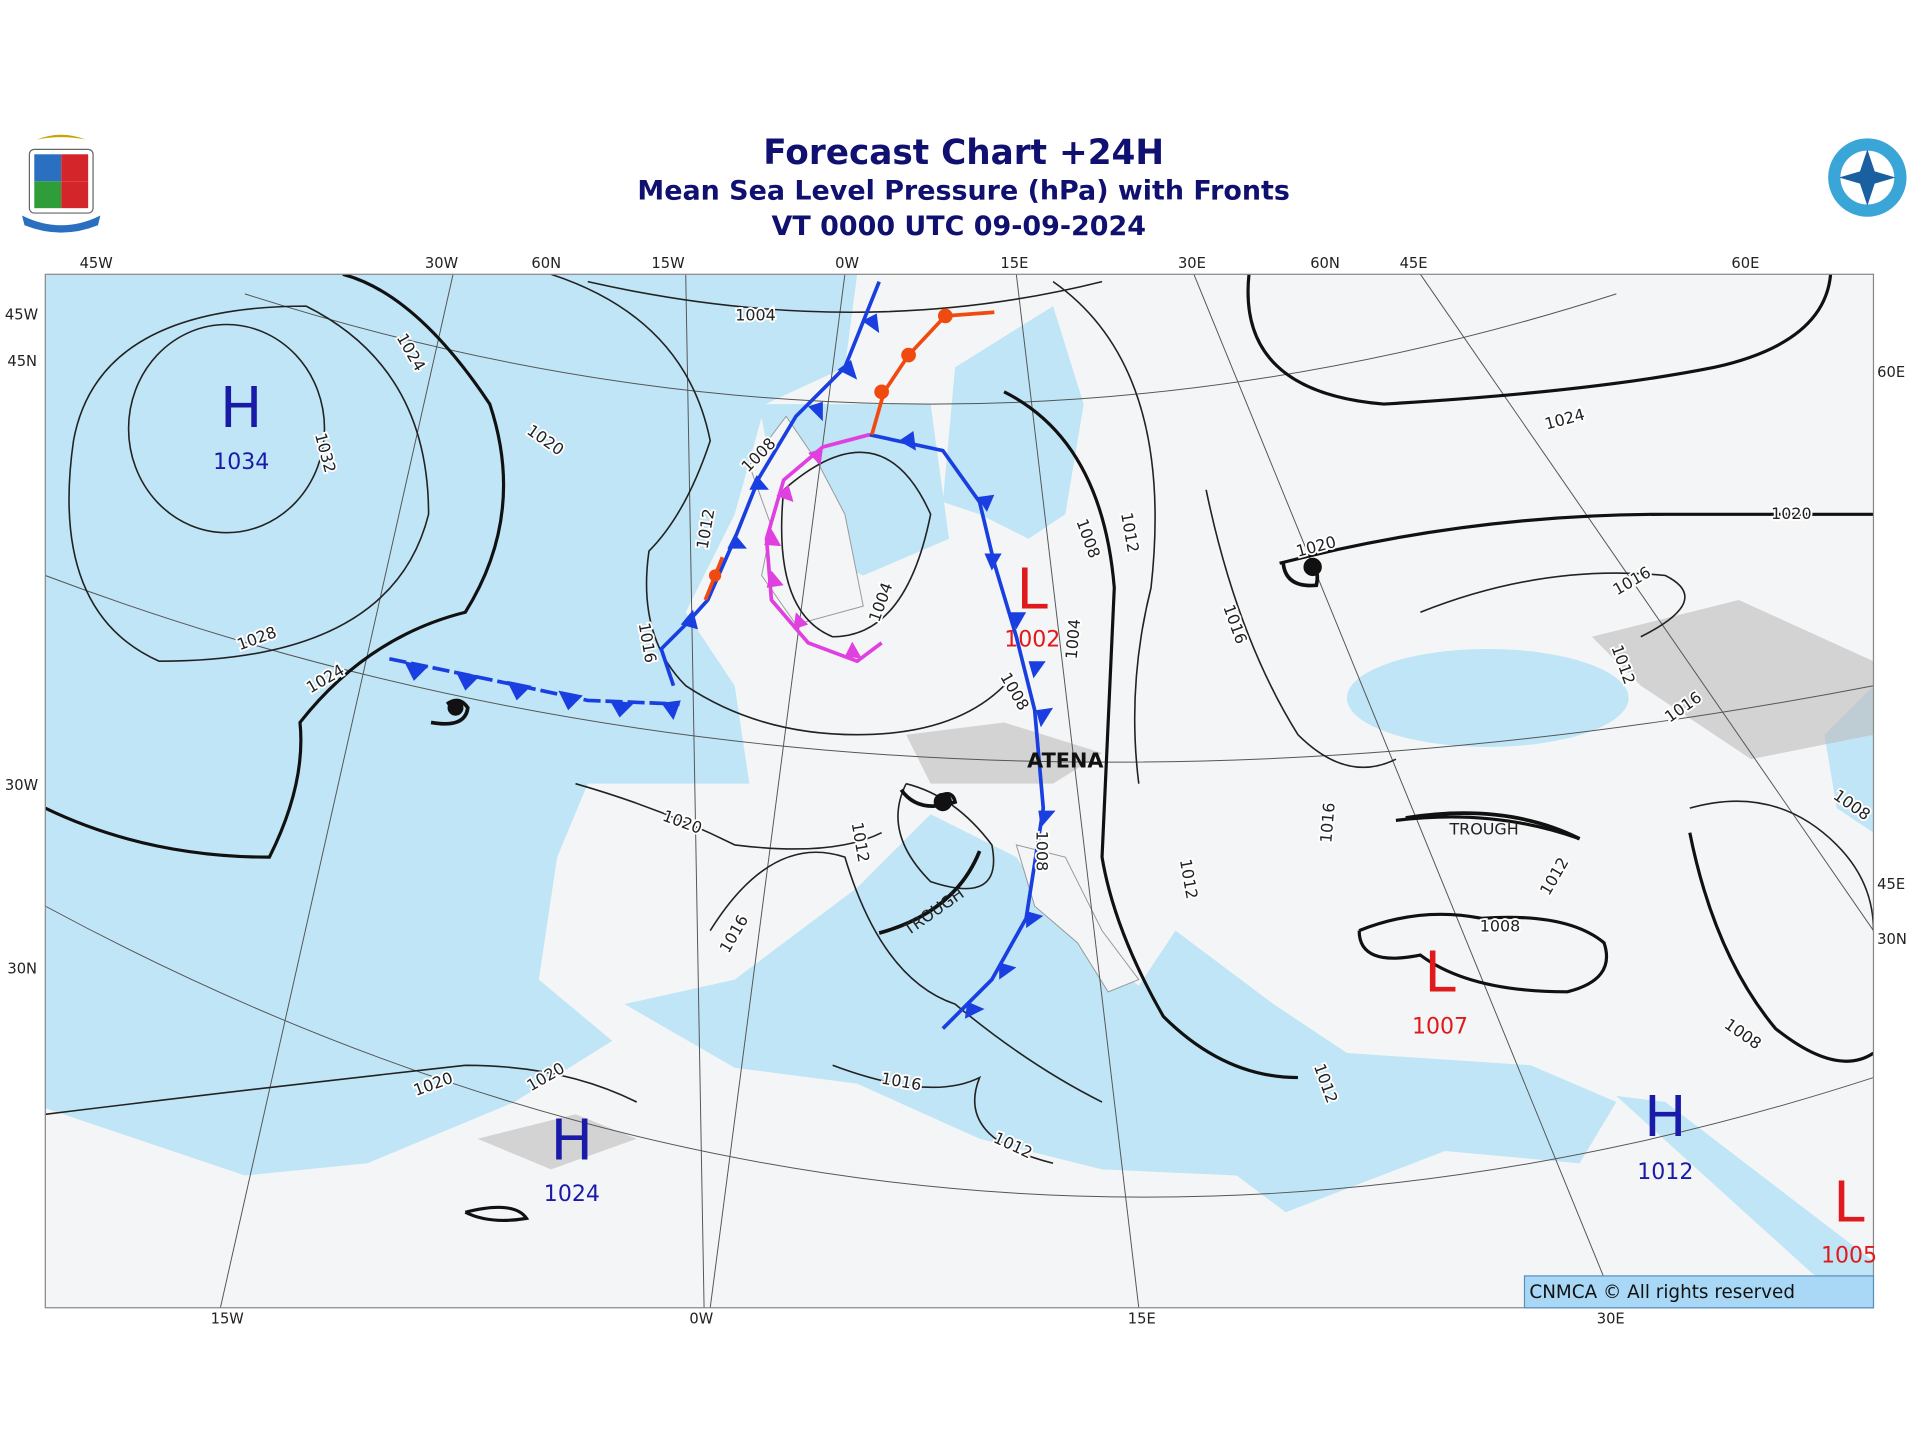  Describe the element at coordinates (1665, 1172) in the screenshot. I see `pressure-center-value: 1012` at that location.